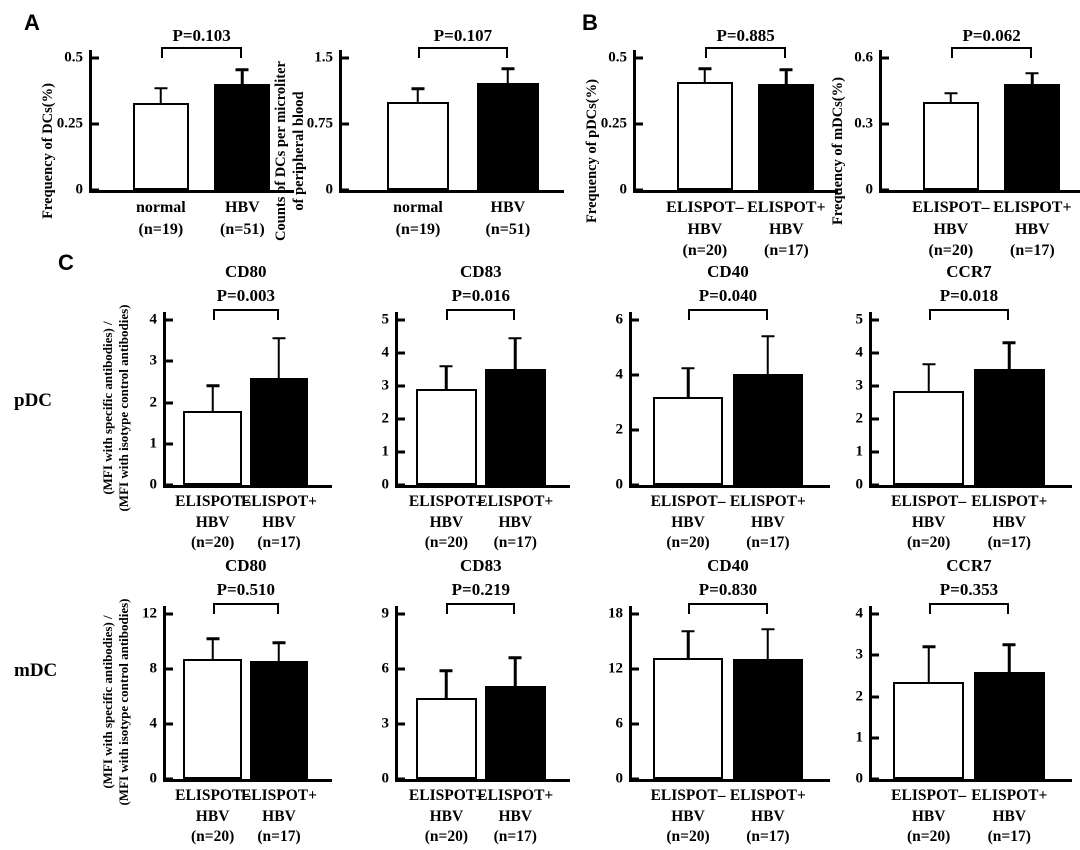 The height and width of the screenshot is (850, 1080). What do you see at coordinates (859, 654) in the screenshot?
I see `y-tick-label: 3` at bounding box center [859, 654].